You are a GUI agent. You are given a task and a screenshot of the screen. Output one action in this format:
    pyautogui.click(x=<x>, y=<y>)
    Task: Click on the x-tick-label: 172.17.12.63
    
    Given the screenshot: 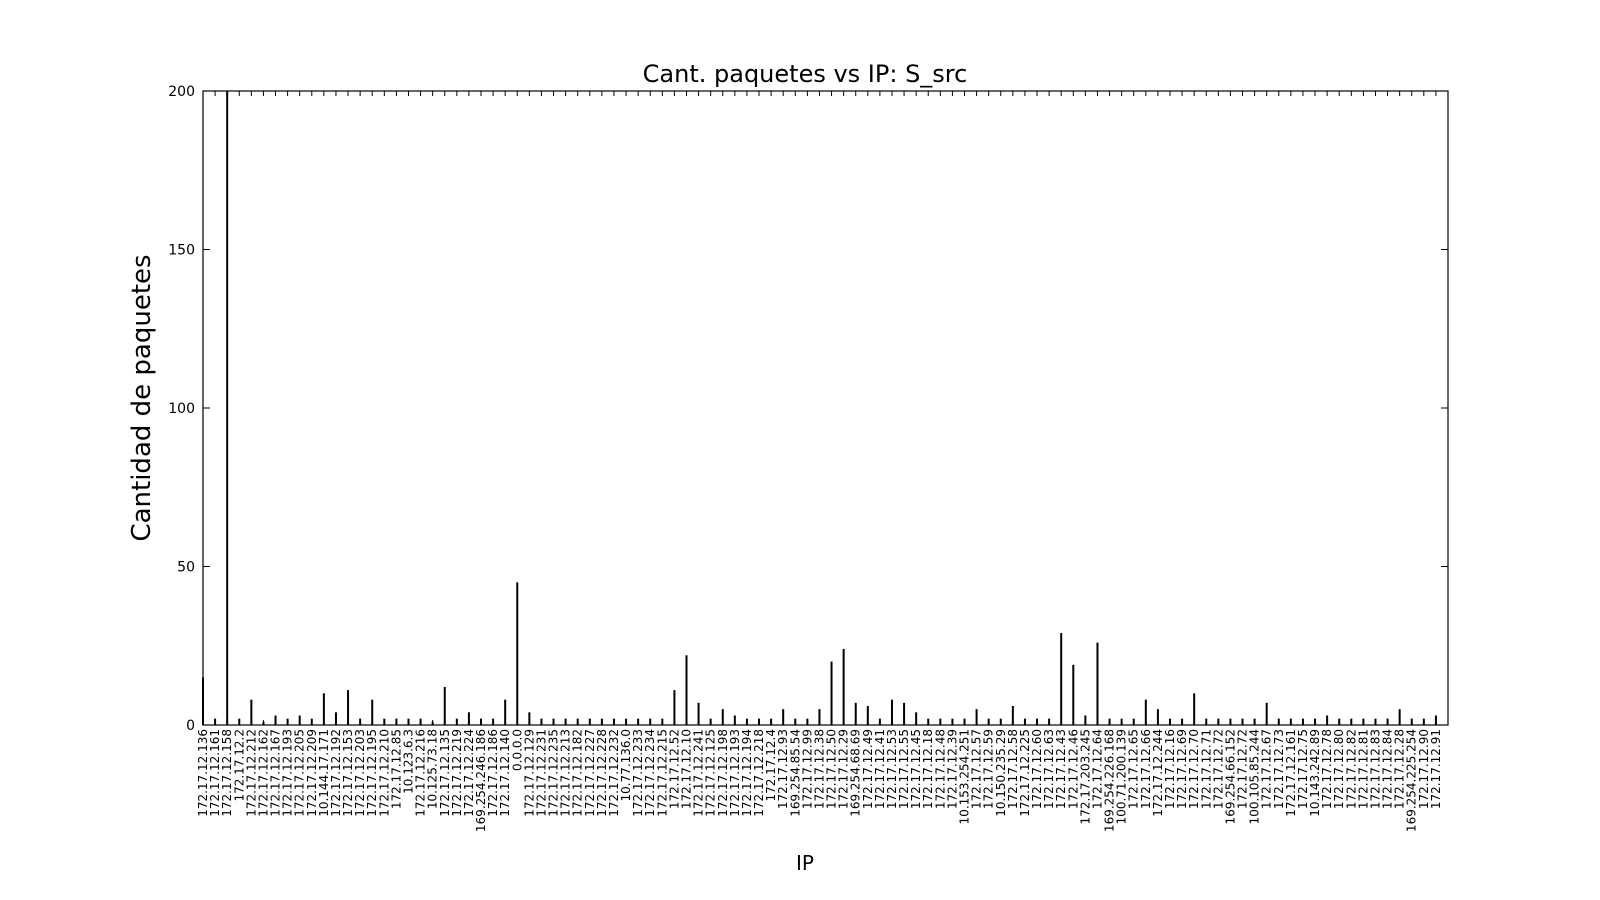 What is the action you would take?
    pyautogui.click(x=1049, y=769)
    